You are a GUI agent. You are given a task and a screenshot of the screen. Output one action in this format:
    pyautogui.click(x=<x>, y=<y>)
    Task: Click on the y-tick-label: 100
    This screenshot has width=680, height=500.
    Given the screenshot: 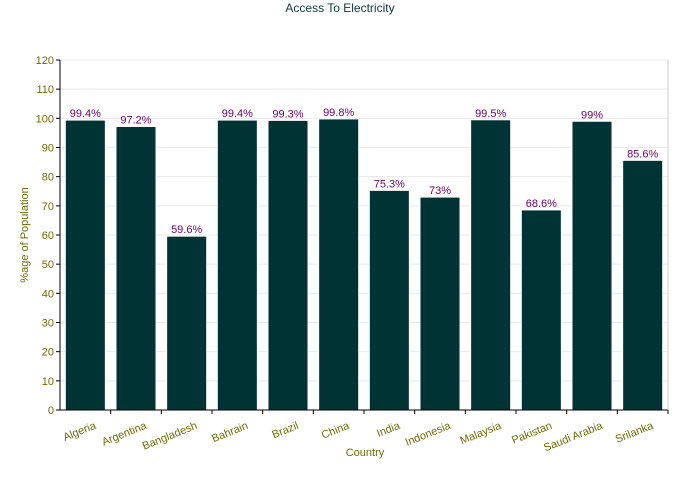 What is the action you would take?
    pyautogui.click(x=45, y=119)
    